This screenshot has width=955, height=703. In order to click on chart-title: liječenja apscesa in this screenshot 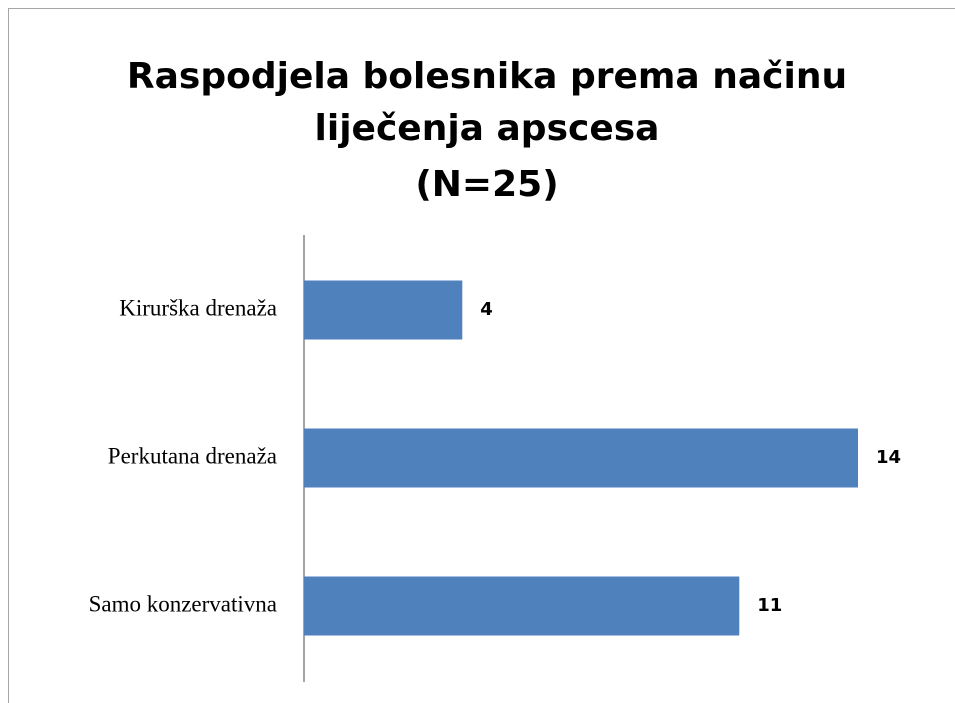, I will do `click(487, 128)`.